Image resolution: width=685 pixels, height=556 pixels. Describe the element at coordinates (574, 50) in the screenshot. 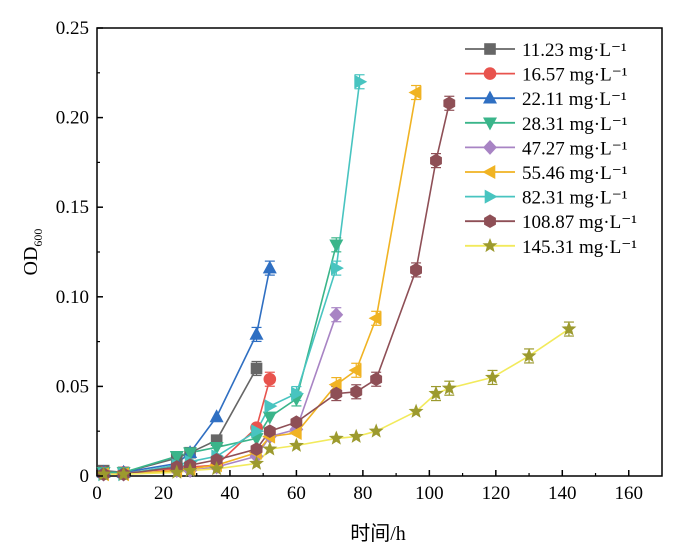

I see `legend-label-0: 11.23 mg·L⁻¹` at that location.